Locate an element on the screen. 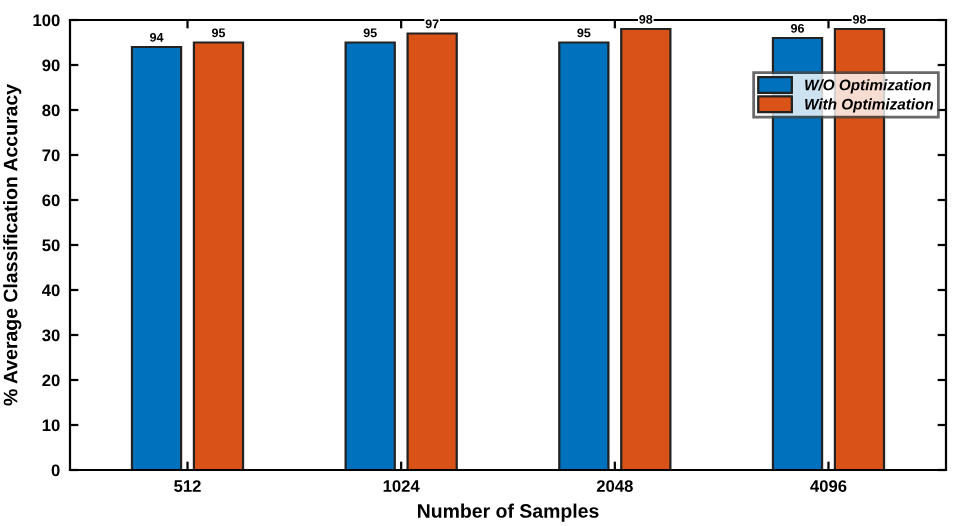  x-tick-label: 512 is located at coordinates (187, 486).